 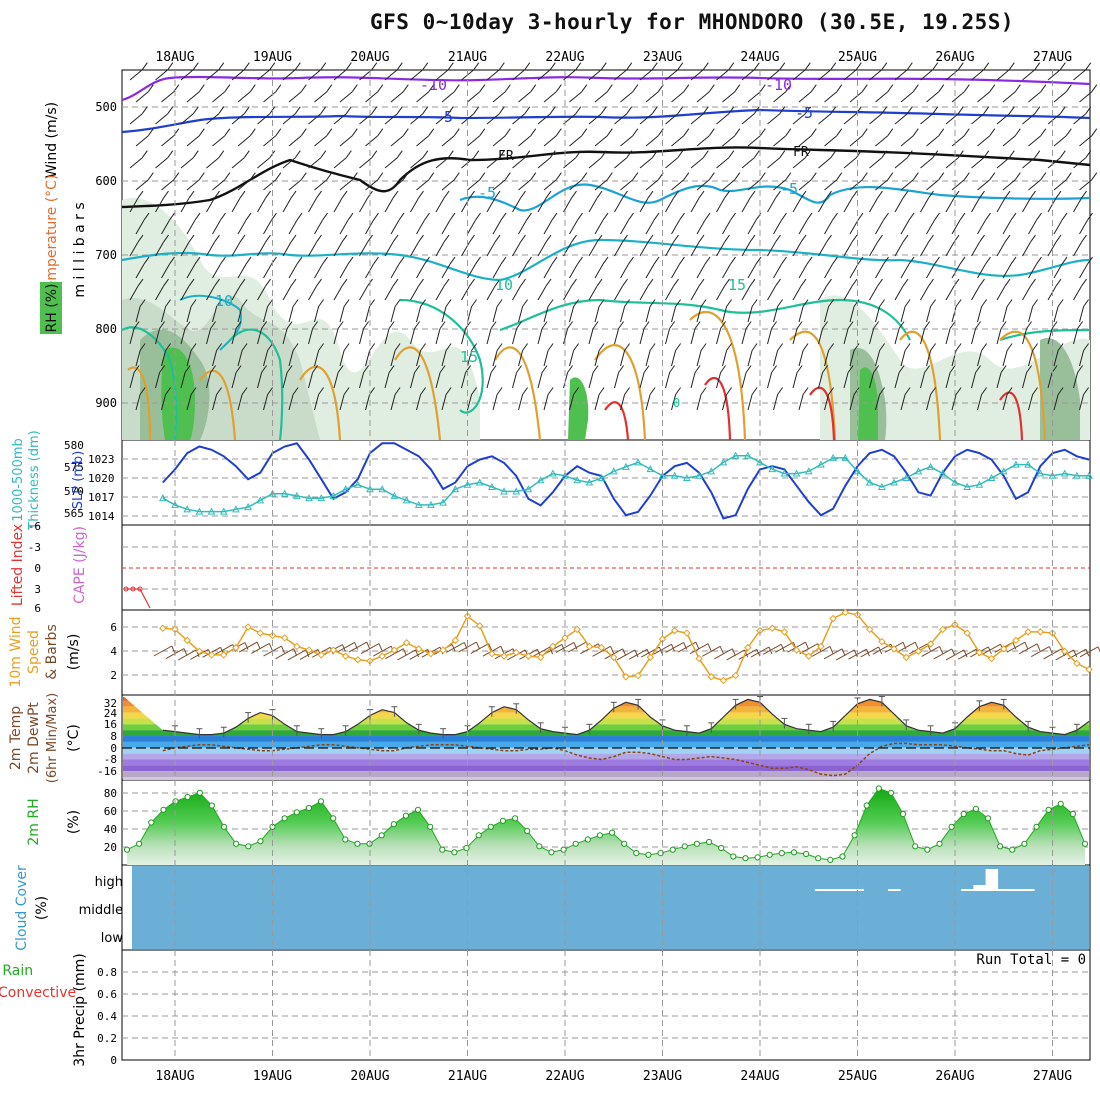 What do you see at coordinates (626, 646) in the screenshot?
I see `wind10-markers` at bounding box center [626, 646].